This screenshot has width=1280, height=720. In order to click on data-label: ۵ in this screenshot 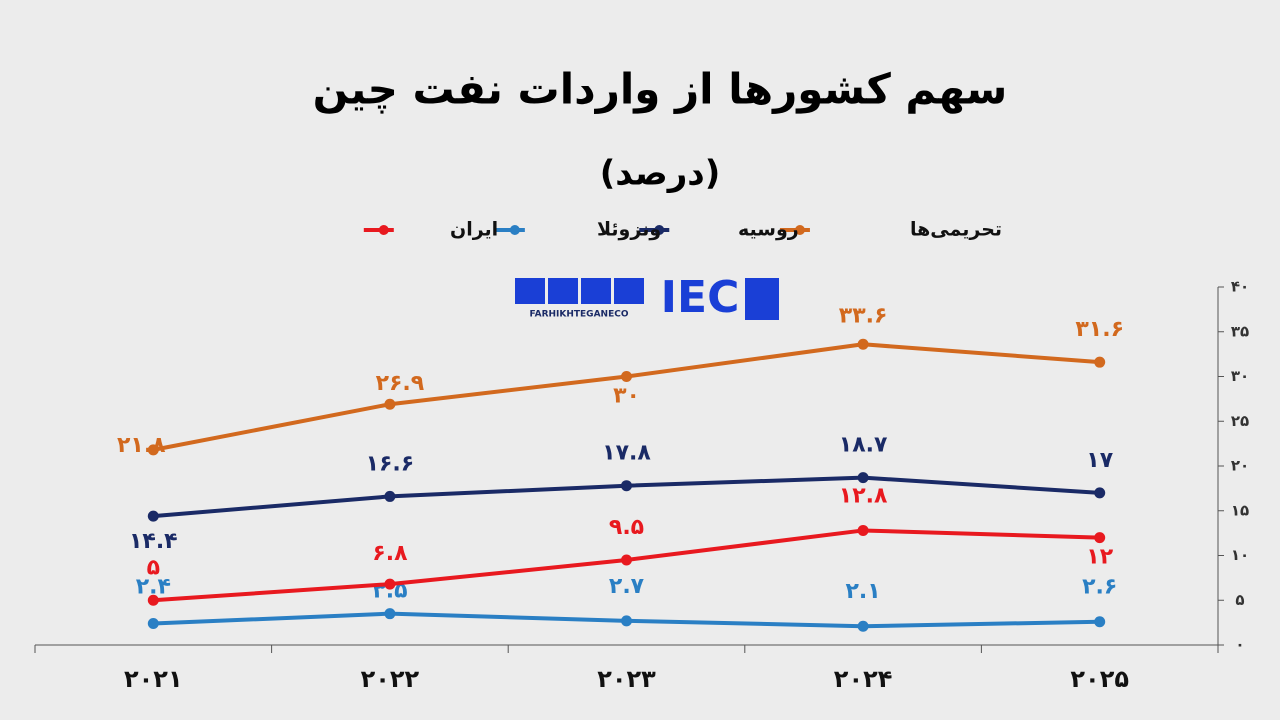, I will do `click(153, 567)`.